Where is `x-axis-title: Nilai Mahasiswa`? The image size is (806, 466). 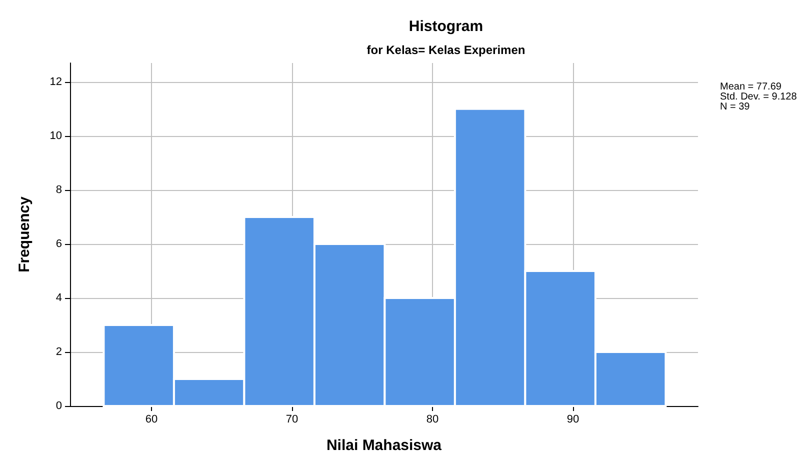 x-axis-title: Nilai Mahasiswa is located at coordinates (384, 445).